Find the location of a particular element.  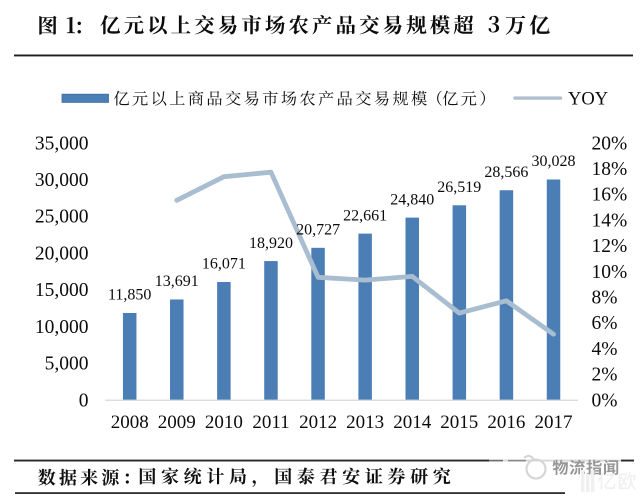

svg-text: 30,028 is located at coordinates (554, 161).